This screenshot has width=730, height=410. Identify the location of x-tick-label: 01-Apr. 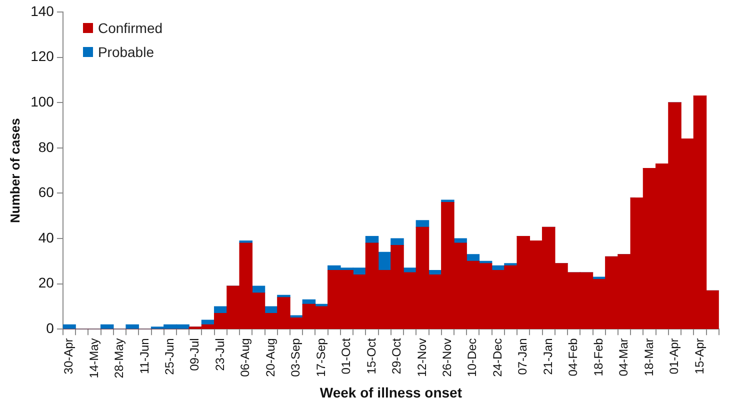
(674, 356).